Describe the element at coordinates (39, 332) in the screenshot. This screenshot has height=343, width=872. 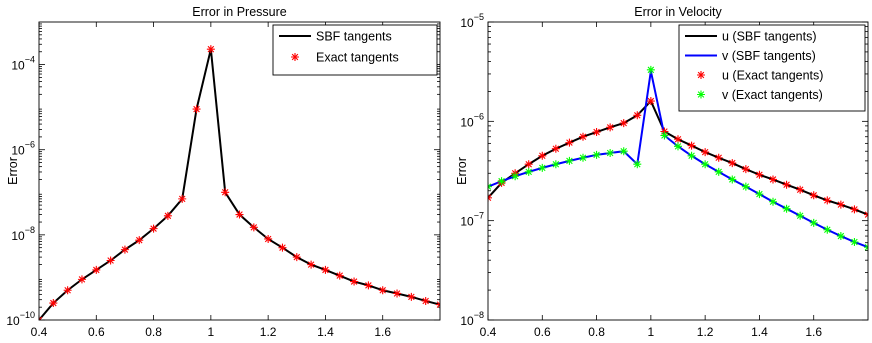
I see `x-tick-label: 0.4` at that location.